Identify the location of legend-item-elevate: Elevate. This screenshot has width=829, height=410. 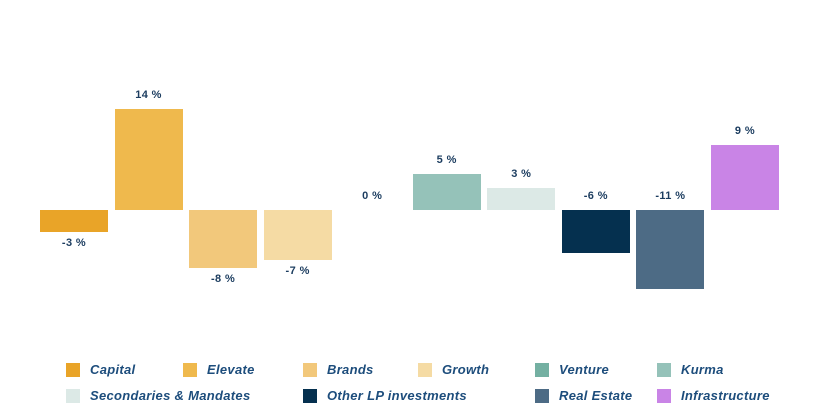
(219, 369).